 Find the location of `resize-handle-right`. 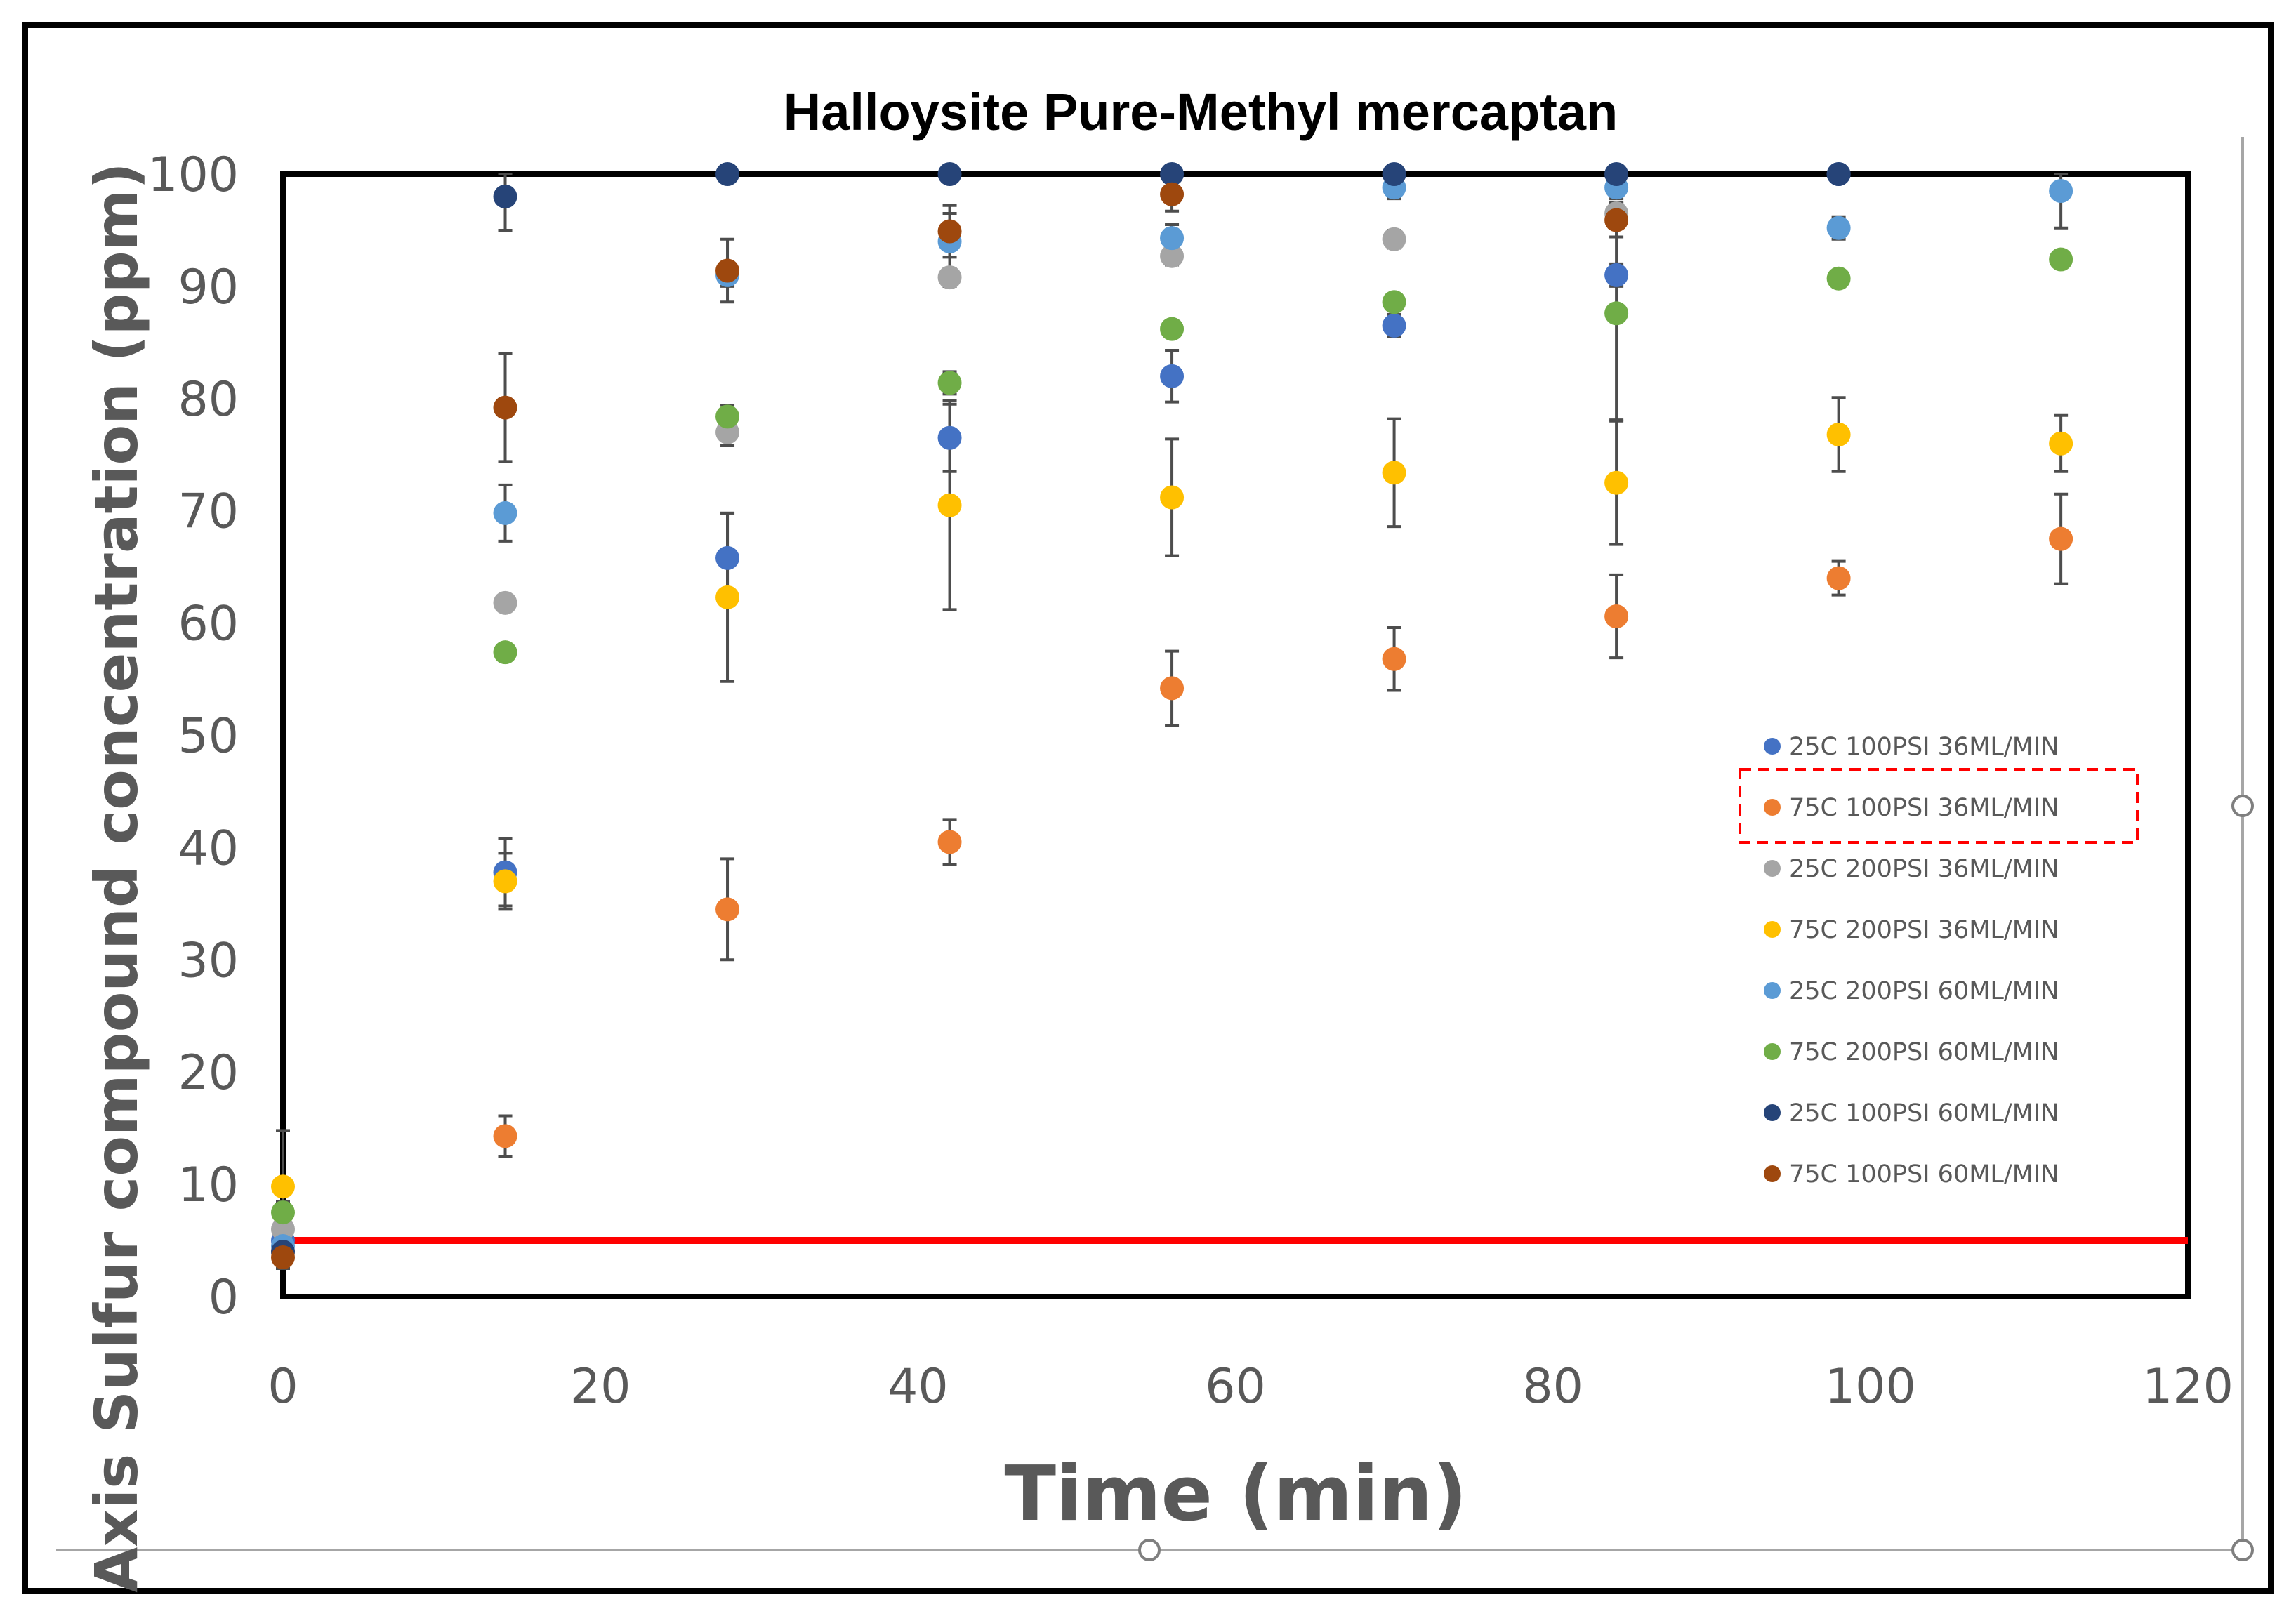

resize-handle-right is located at coordinates (2242, 806).